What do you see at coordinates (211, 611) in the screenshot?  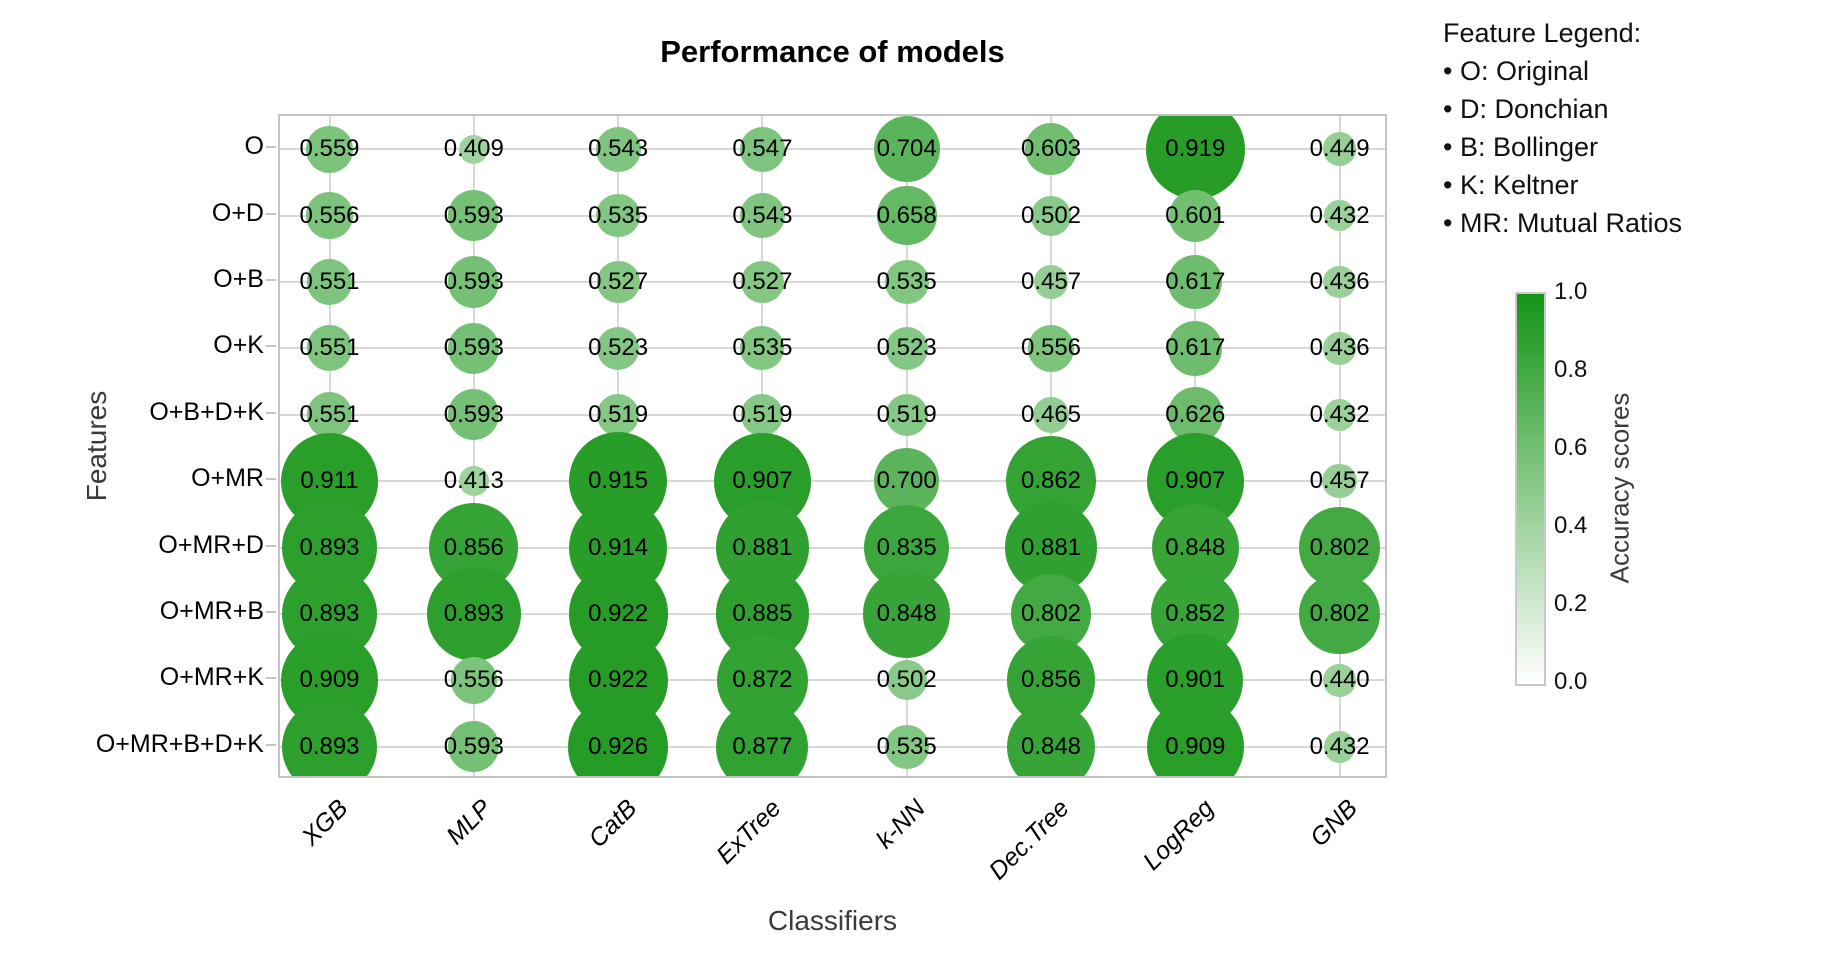 I see `y-tick-label: O+MR+B` at bounding box center [211, 611].